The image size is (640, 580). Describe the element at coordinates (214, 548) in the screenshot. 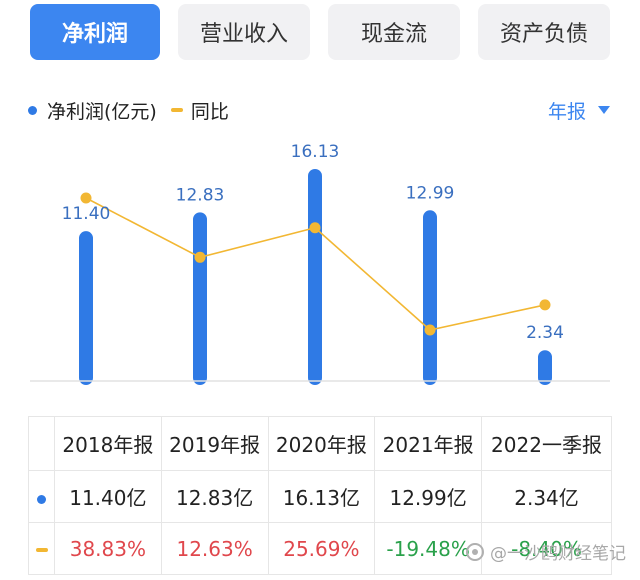

I see `table-cell: 12.63%` at that location.